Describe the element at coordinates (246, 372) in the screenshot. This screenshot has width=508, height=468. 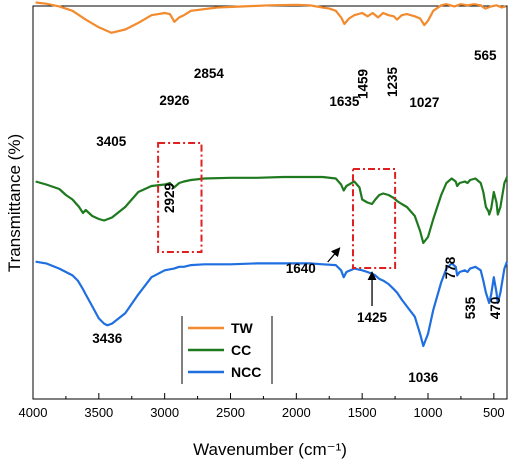
I see `legend-label-ncc: NCC` at that location.